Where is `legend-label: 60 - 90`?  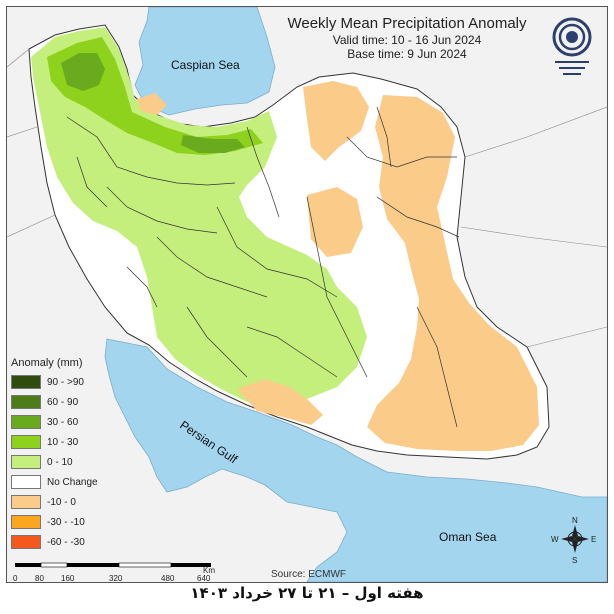
legend-label: 60 - 90 is located at coordinates (63, 402).